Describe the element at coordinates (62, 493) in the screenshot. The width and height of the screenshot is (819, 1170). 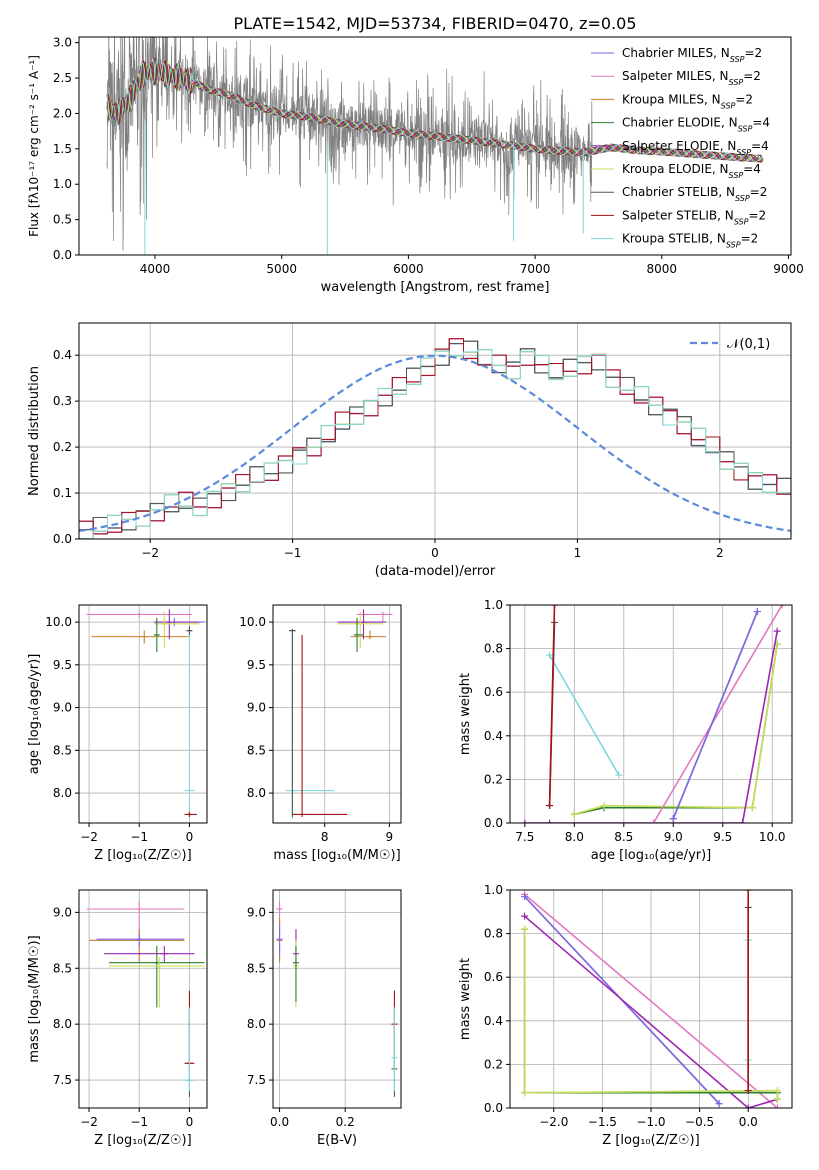
I see `y-tick-label: 0.1` at that location.